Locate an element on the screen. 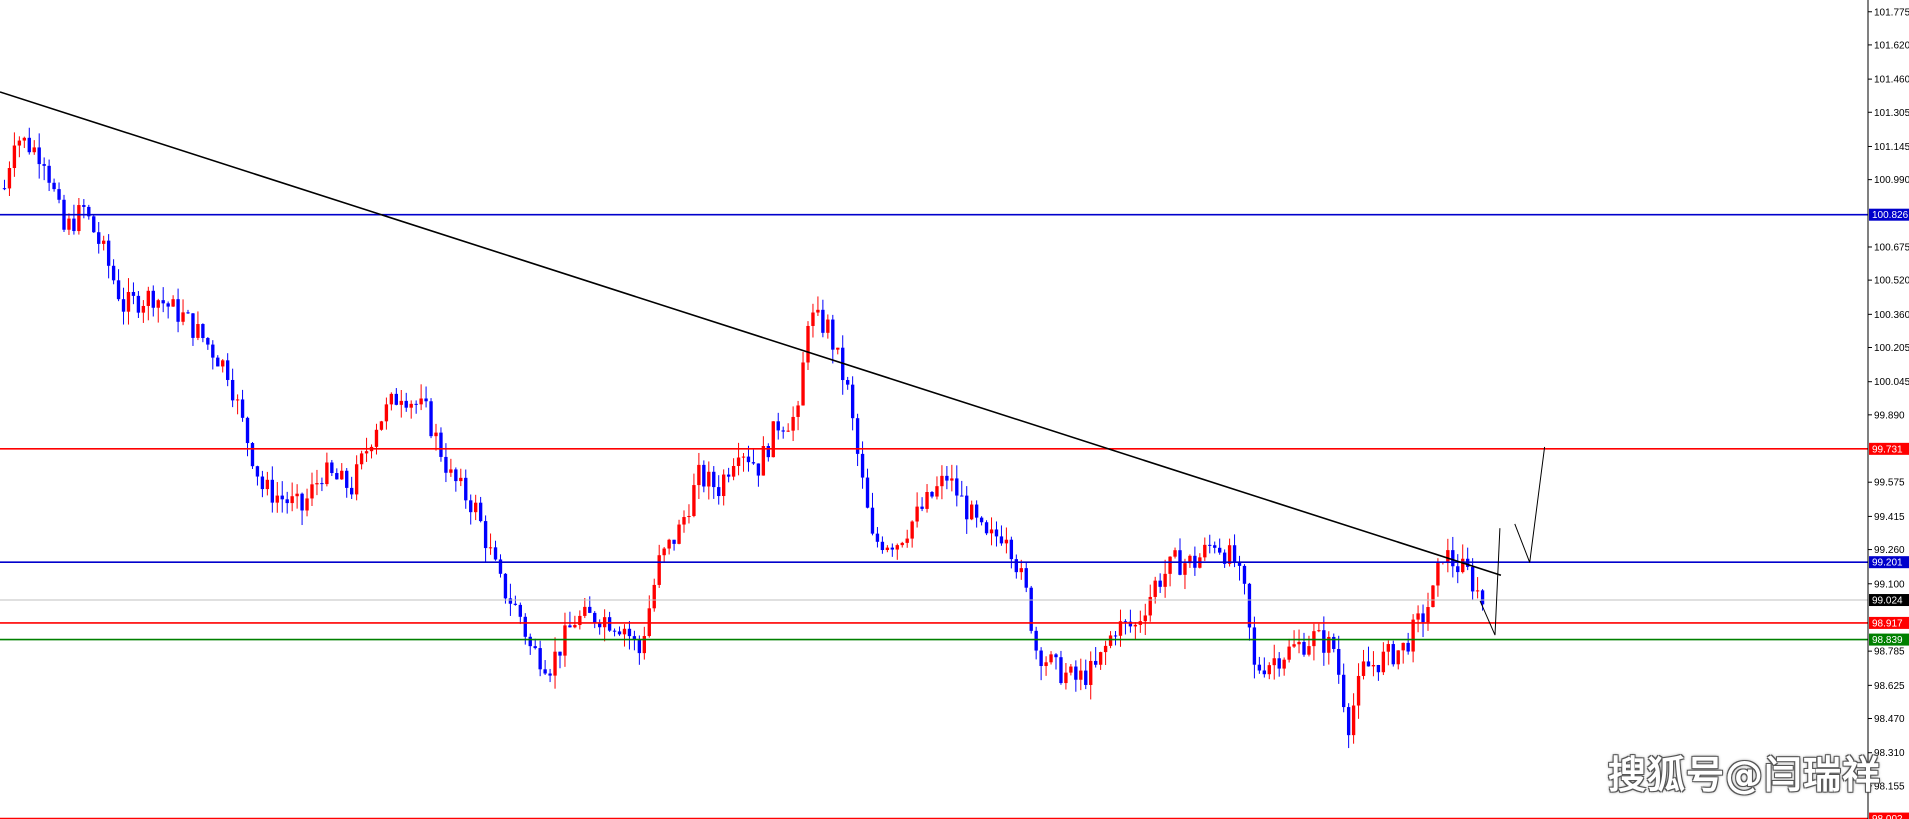 This screenshot has width=1909, height=819. axis-tick-label: 100.675 is located at coordinates (1891, 247).